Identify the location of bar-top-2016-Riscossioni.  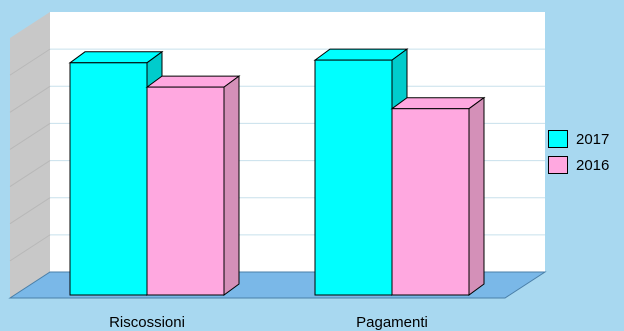
(193, 81).